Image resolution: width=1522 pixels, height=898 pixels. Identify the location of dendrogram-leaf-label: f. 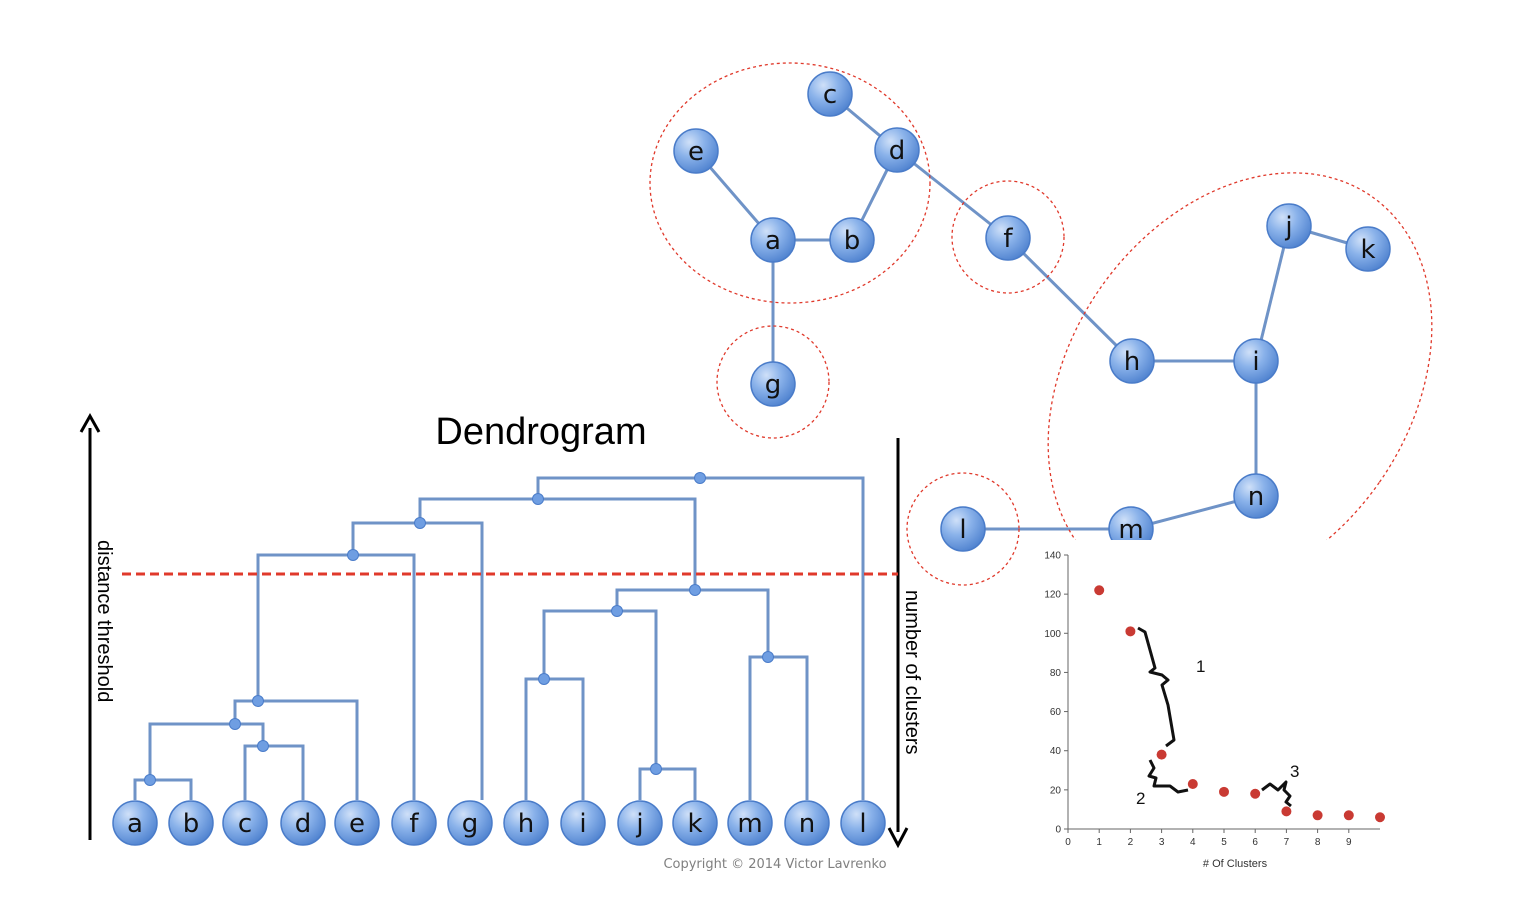
(414, 824).